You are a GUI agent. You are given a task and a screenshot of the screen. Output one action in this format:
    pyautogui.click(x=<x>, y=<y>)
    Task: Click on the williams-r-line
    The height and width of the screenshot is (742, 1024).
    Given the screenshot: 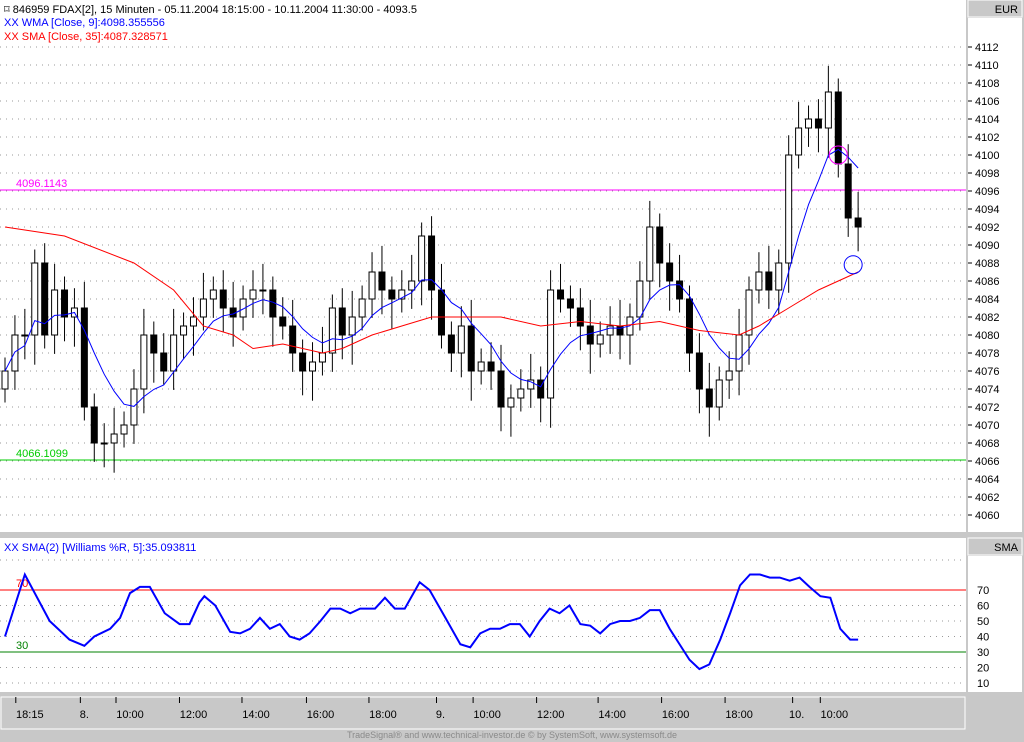 What is the action you would take?
    pyautogui.click(x=431, y=621)
    